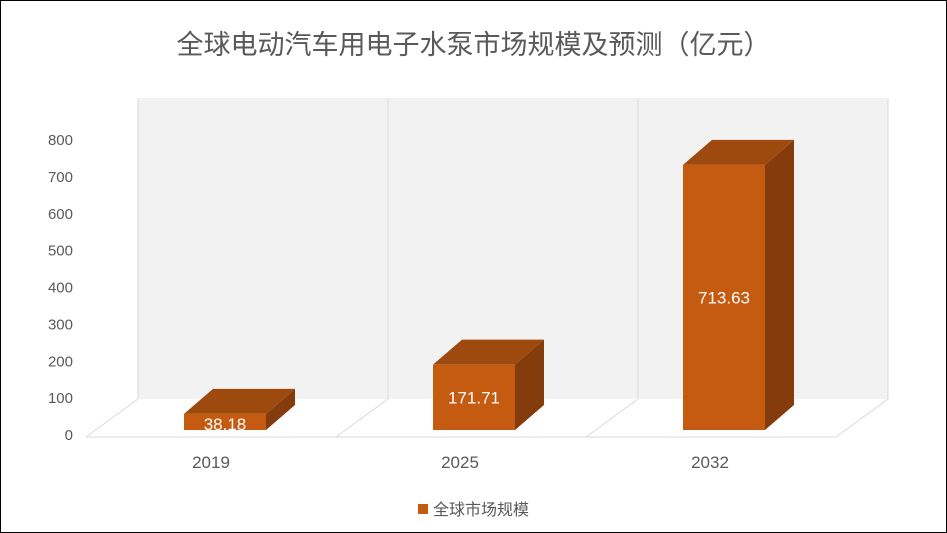  Describe the element at coordinates (60, 361) in the screenshot. I see `y-tick-label: 200` at that location.